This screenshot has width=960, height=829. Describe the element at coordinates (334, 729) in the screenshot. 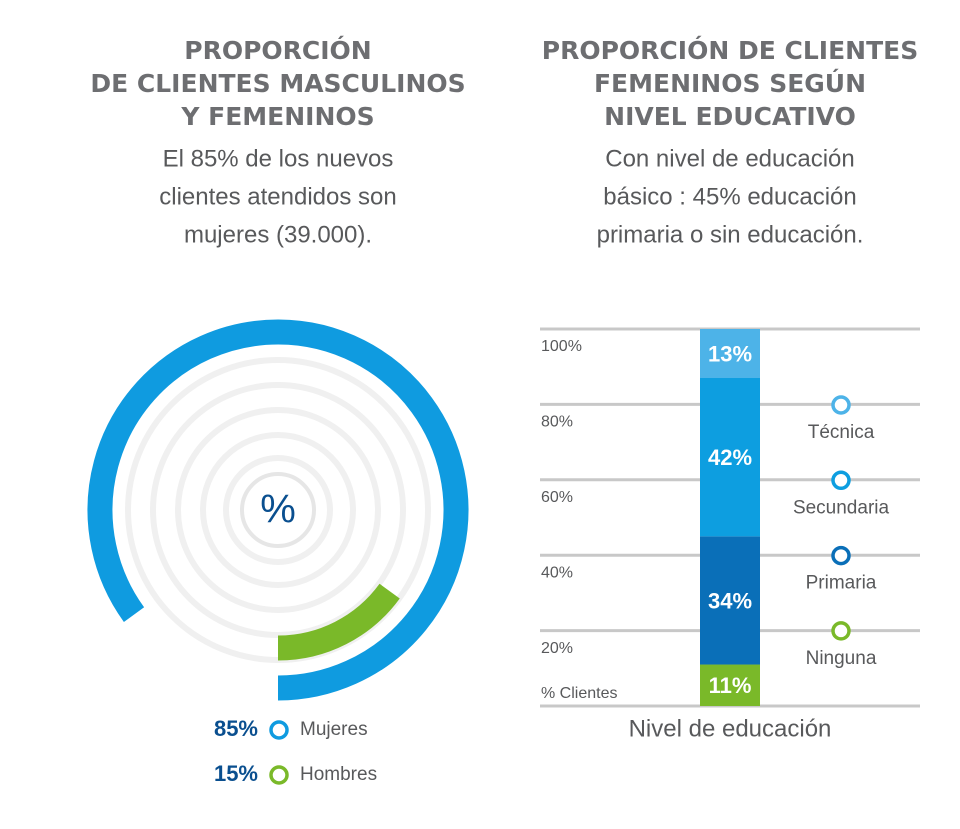

I see `legend-label: Mujeres` at that location.